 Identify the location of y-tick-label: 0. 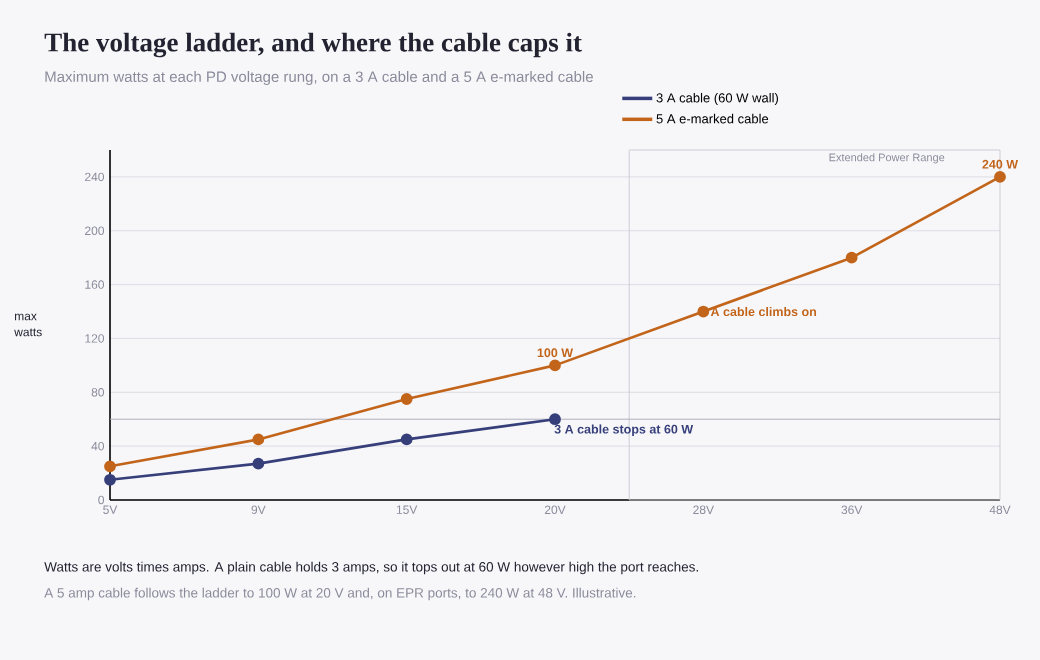
(101, 500).